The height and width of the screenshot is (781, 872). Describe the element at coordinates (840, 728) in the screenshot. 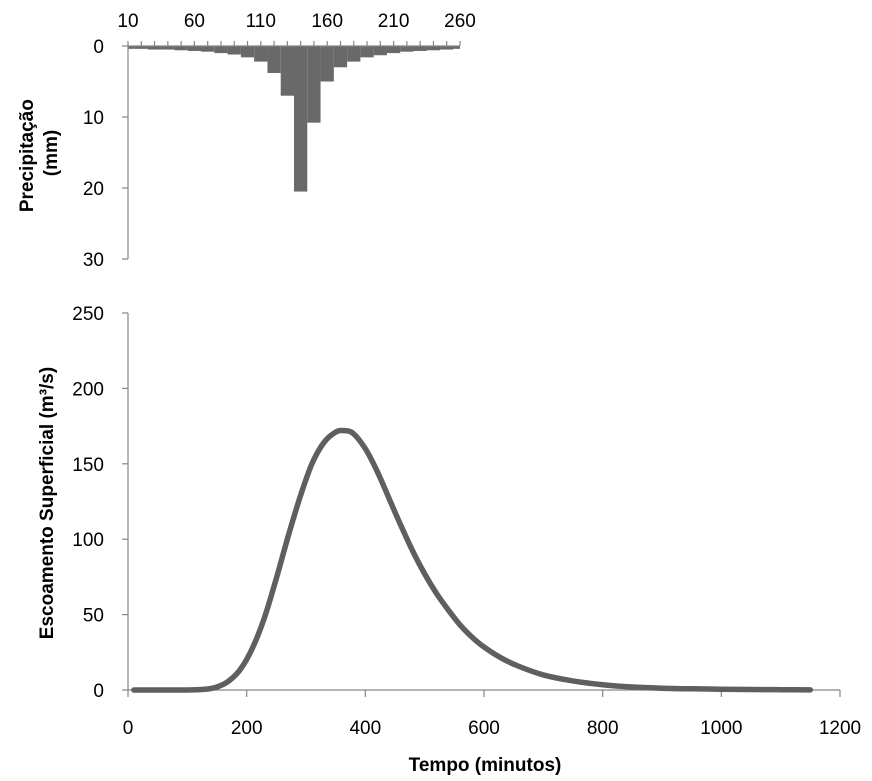

I see `runoff-x-tick-label: 1200` at that location.